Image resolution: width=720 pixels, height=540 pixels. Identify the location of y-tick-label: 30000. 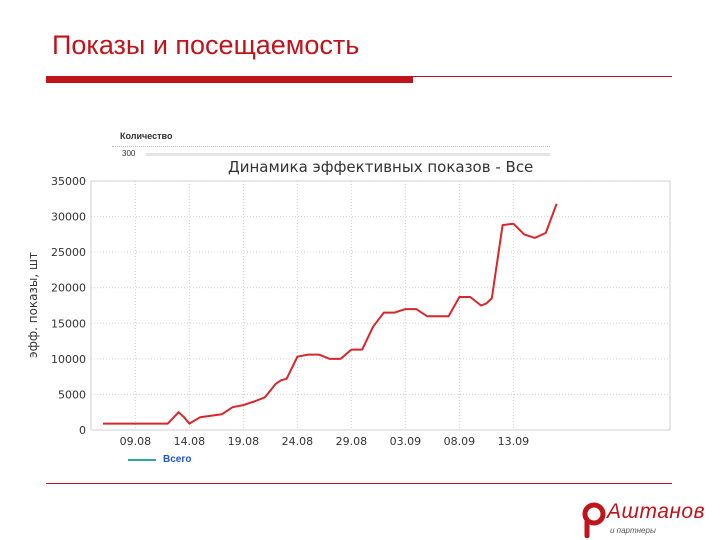
(68, 217).